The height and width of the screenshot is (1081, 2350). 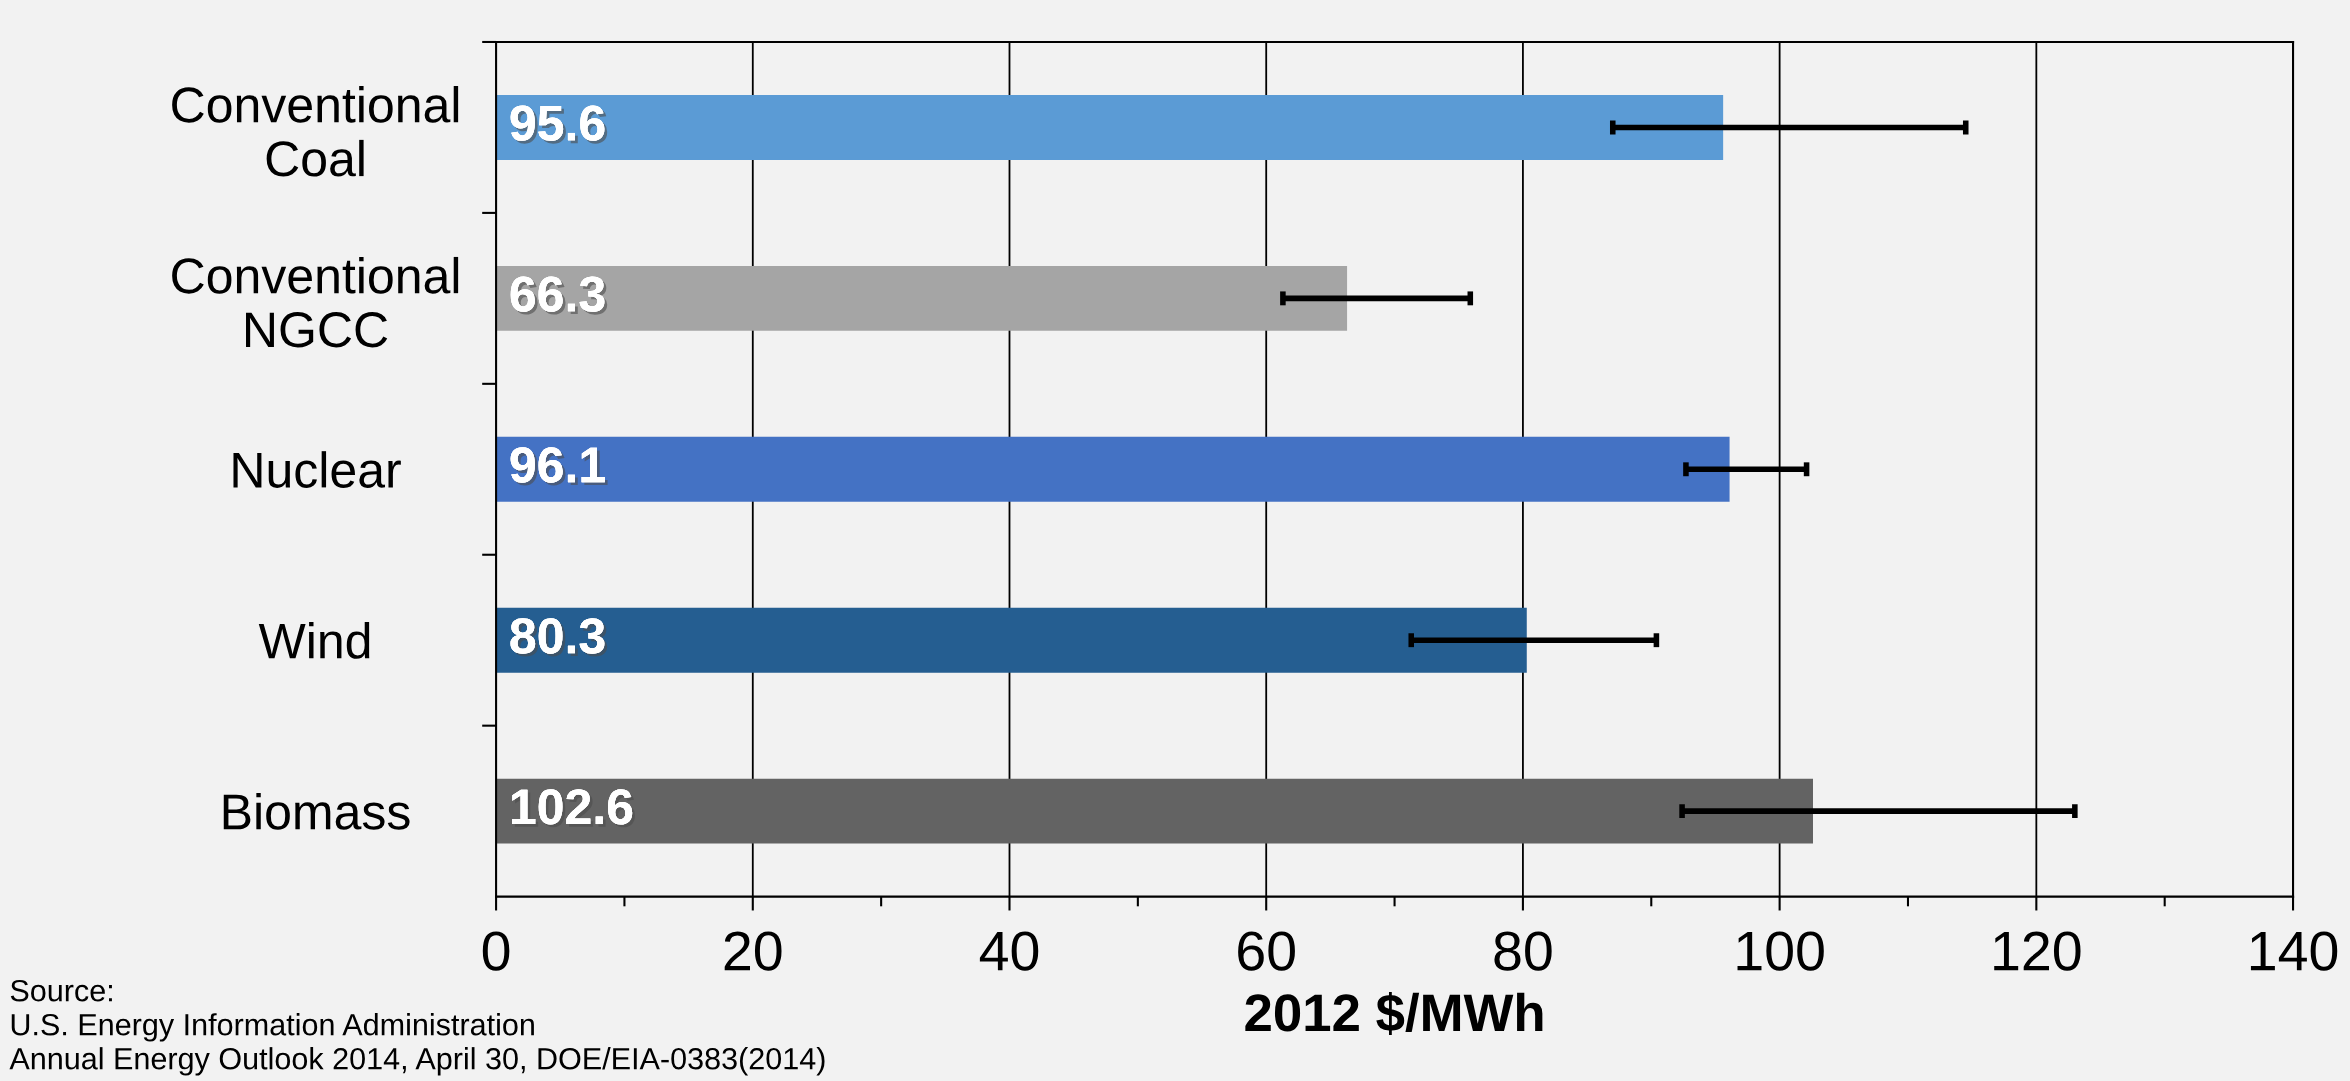 I want to click on data-label: 66.3, so click(x=559, y=295).